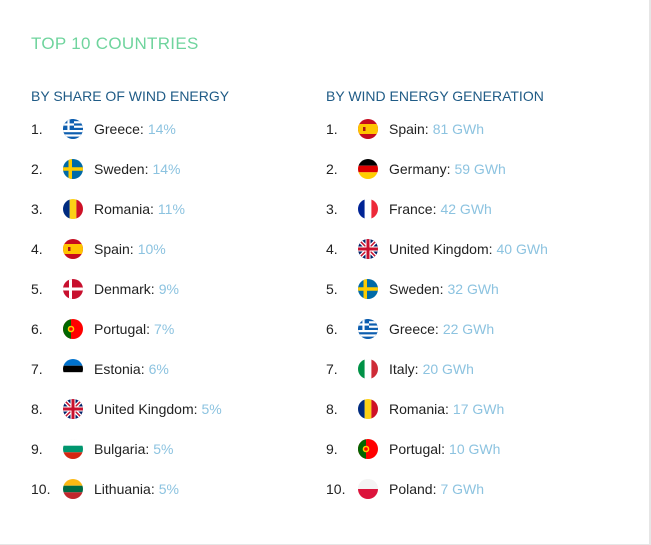 This screenshot has height=545, width=651. I want to click on list-item: 7. Estonia: 6%, so click(176, 369).